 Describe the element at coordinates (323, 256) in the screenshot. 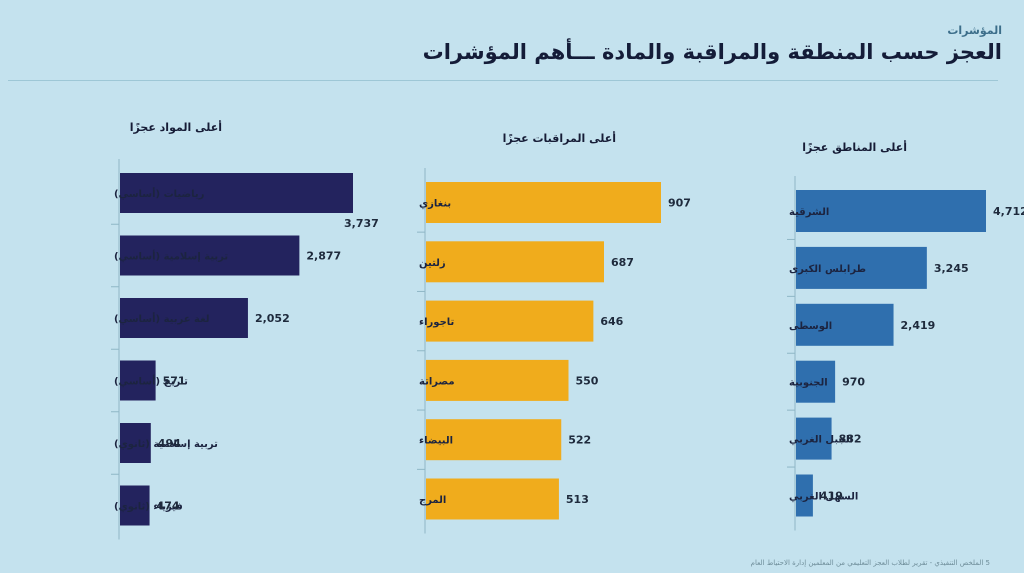

I see `data-label: 2,877` at that location.